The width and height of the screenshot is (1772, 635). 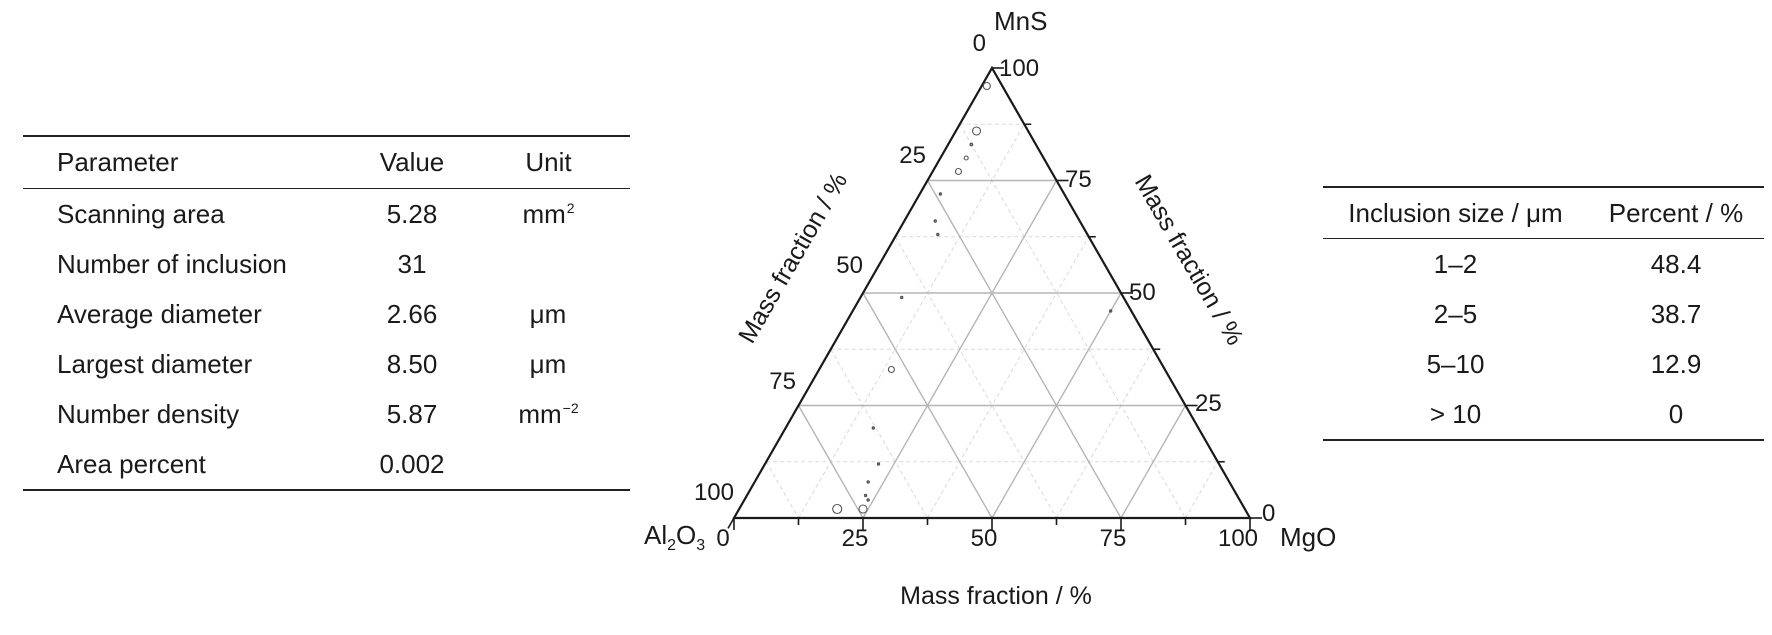 I want to click on vertex-label-right: MgO, so click(x=1308, y=537).